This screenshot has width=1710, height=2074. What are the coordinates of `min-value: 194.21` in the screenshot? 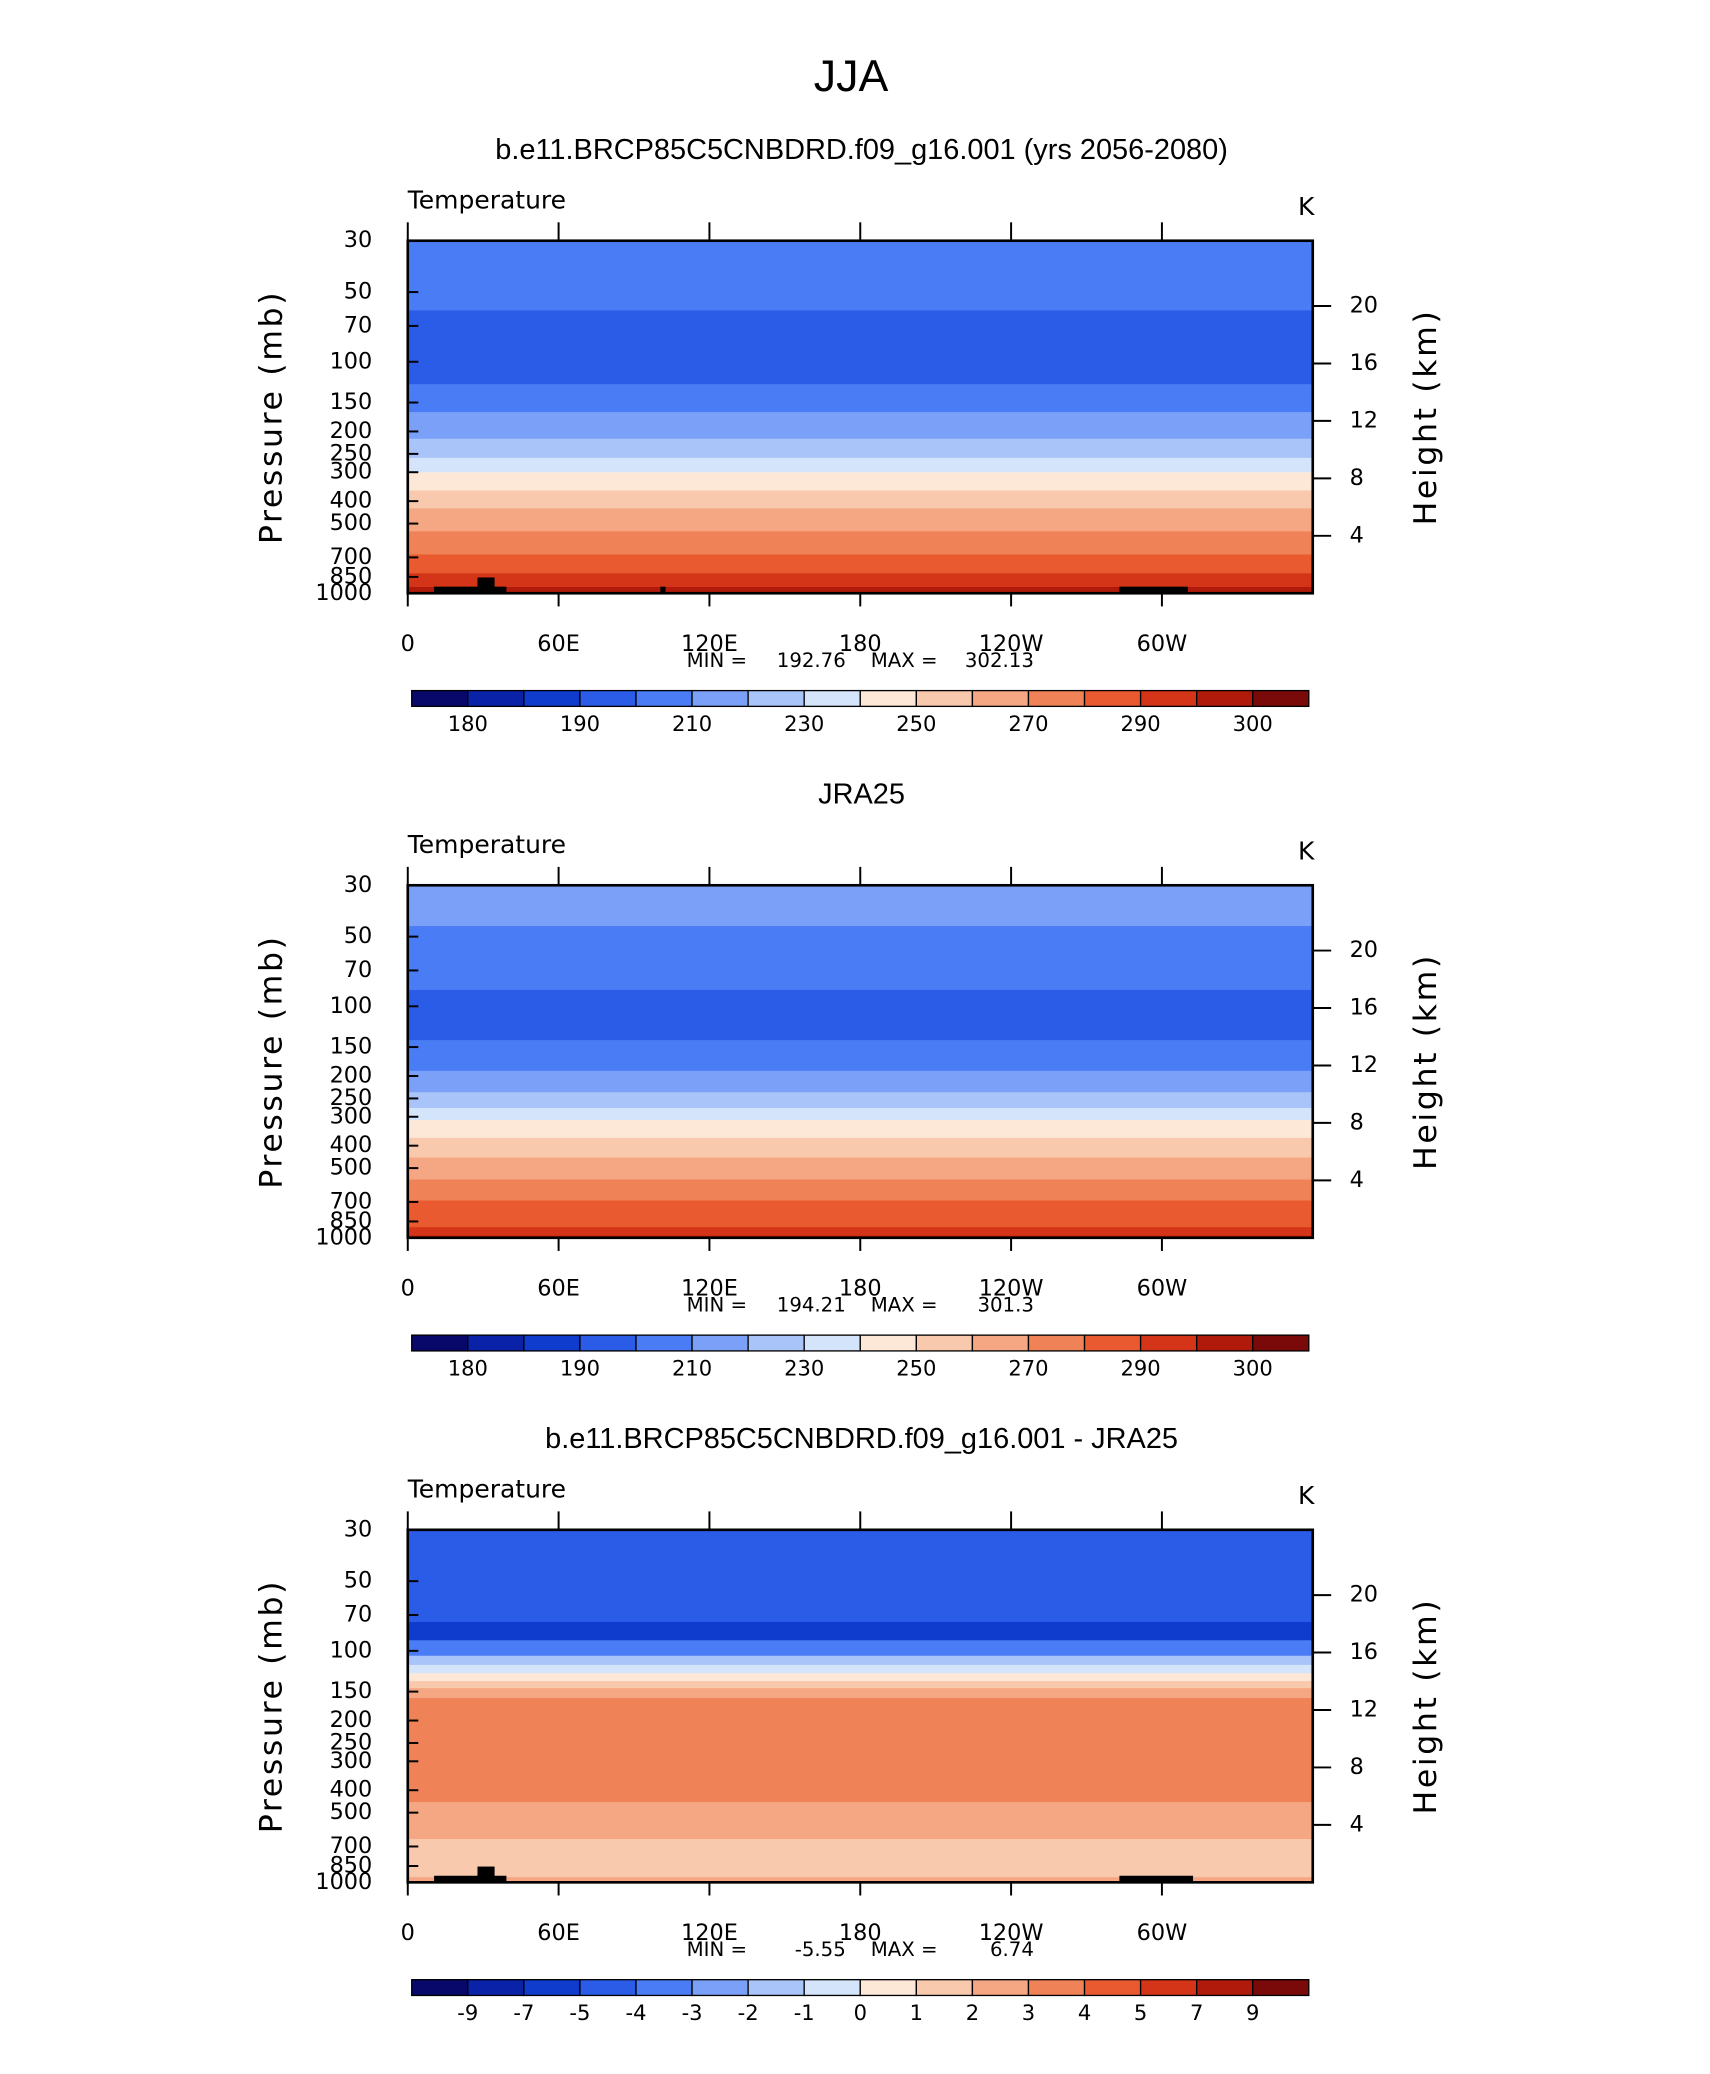 It's located at (811, 1305).